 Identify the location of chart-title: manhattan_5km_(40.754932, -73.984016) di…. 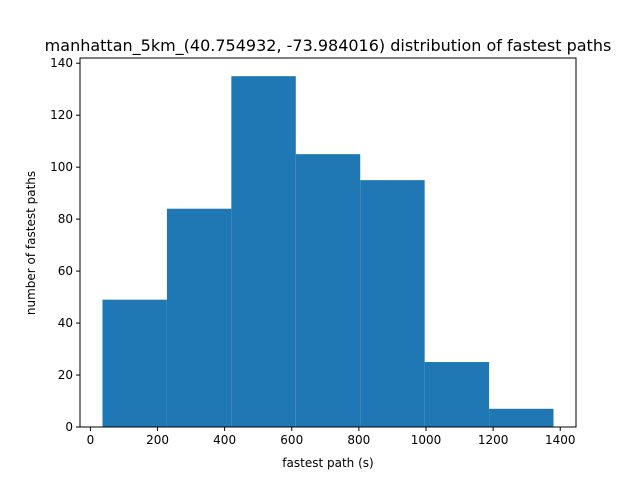
(328, 46).